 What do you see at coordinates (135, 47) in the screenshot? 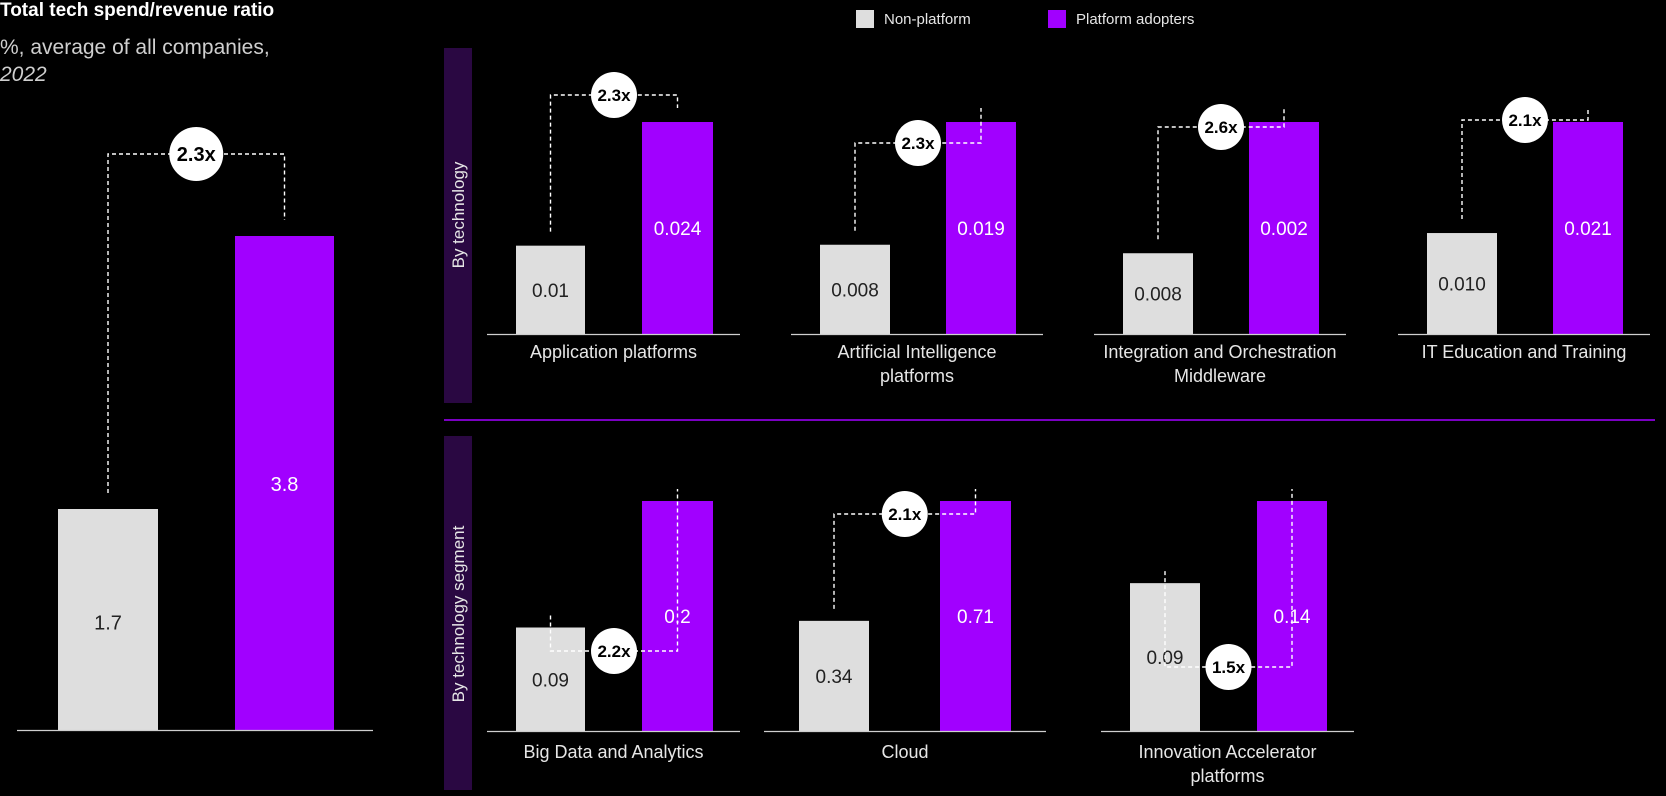
I see `subtitle-text: %, average of all companies,` at bounding box center [135, 47].